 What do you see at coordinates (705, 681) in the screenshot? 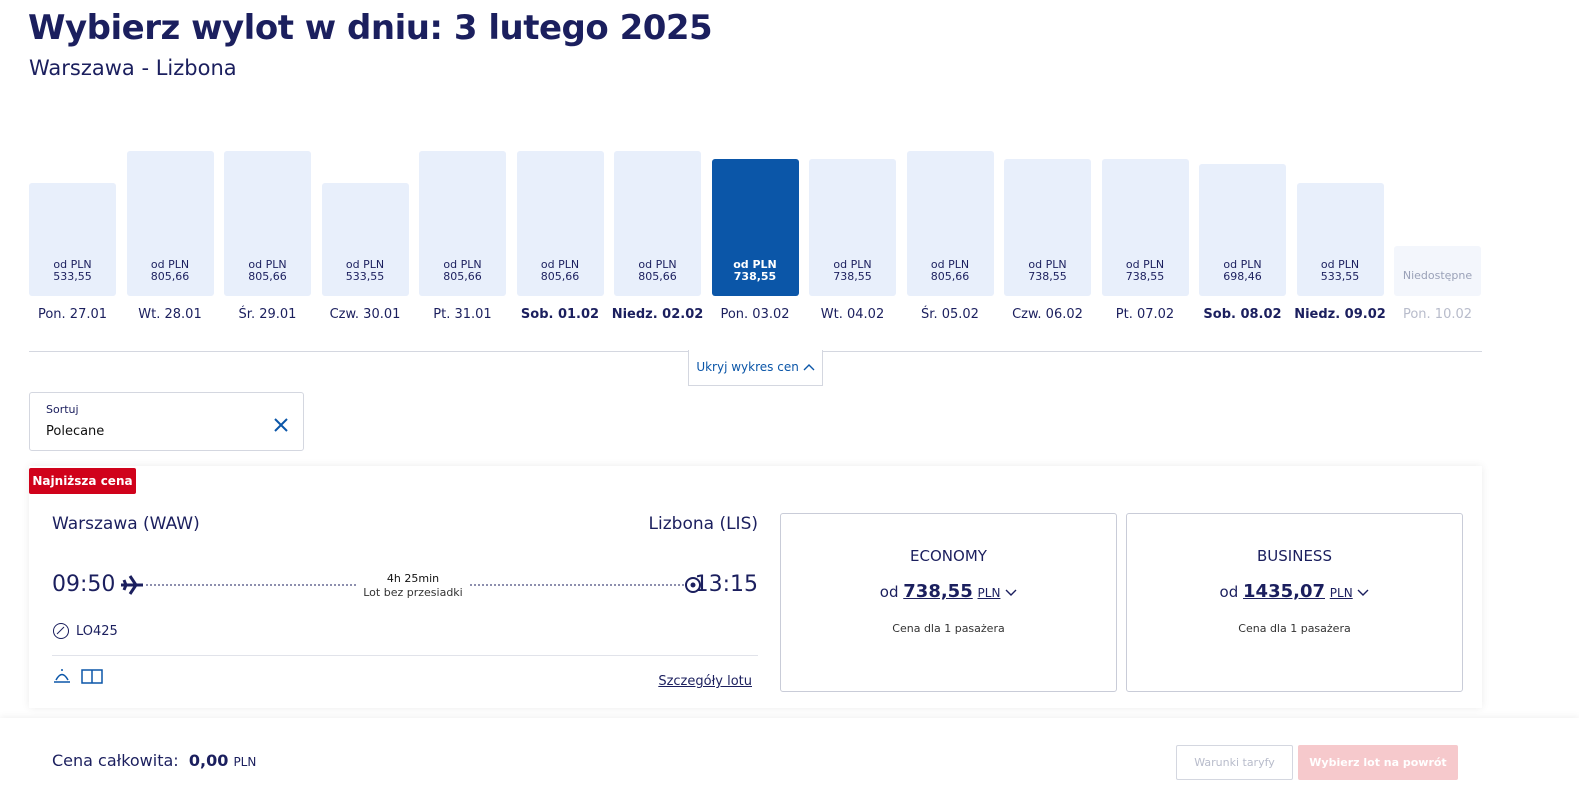
I see `details-link: Szczegóły lotu` at bounding box center [705, 681].